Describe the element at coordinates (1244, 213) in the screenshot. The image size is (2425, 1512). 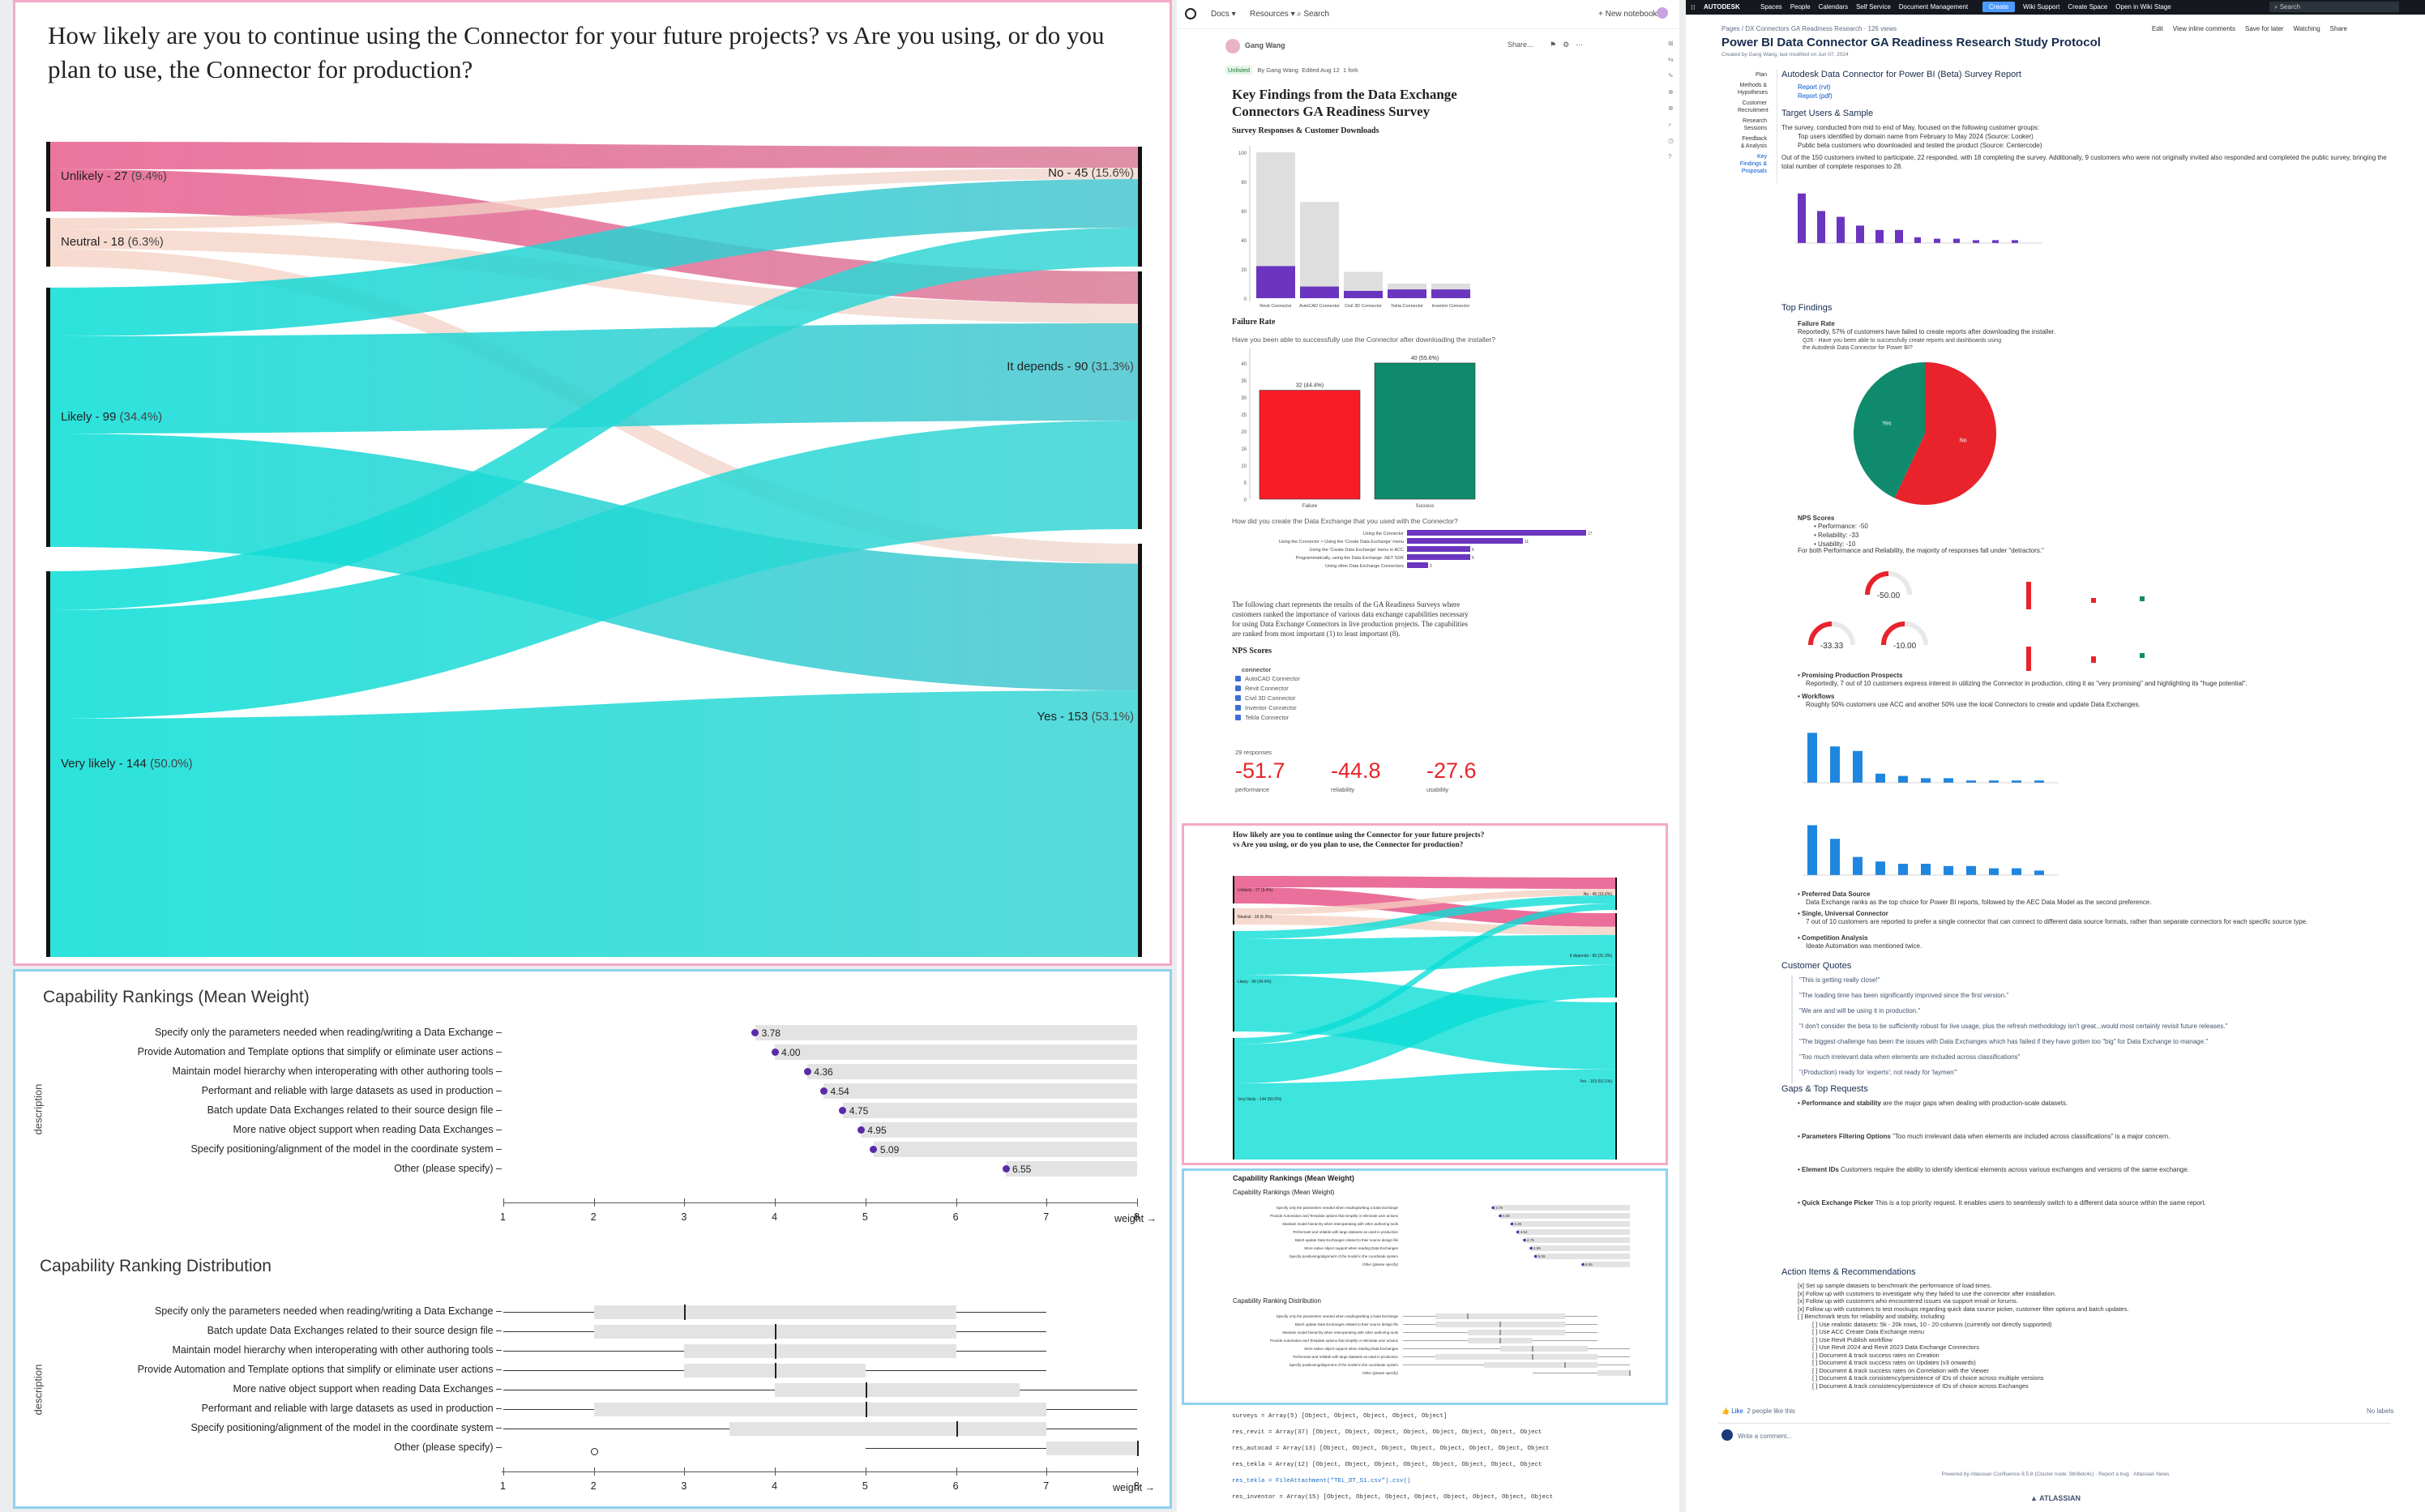
I see `downloads-tick: 60` at that location.